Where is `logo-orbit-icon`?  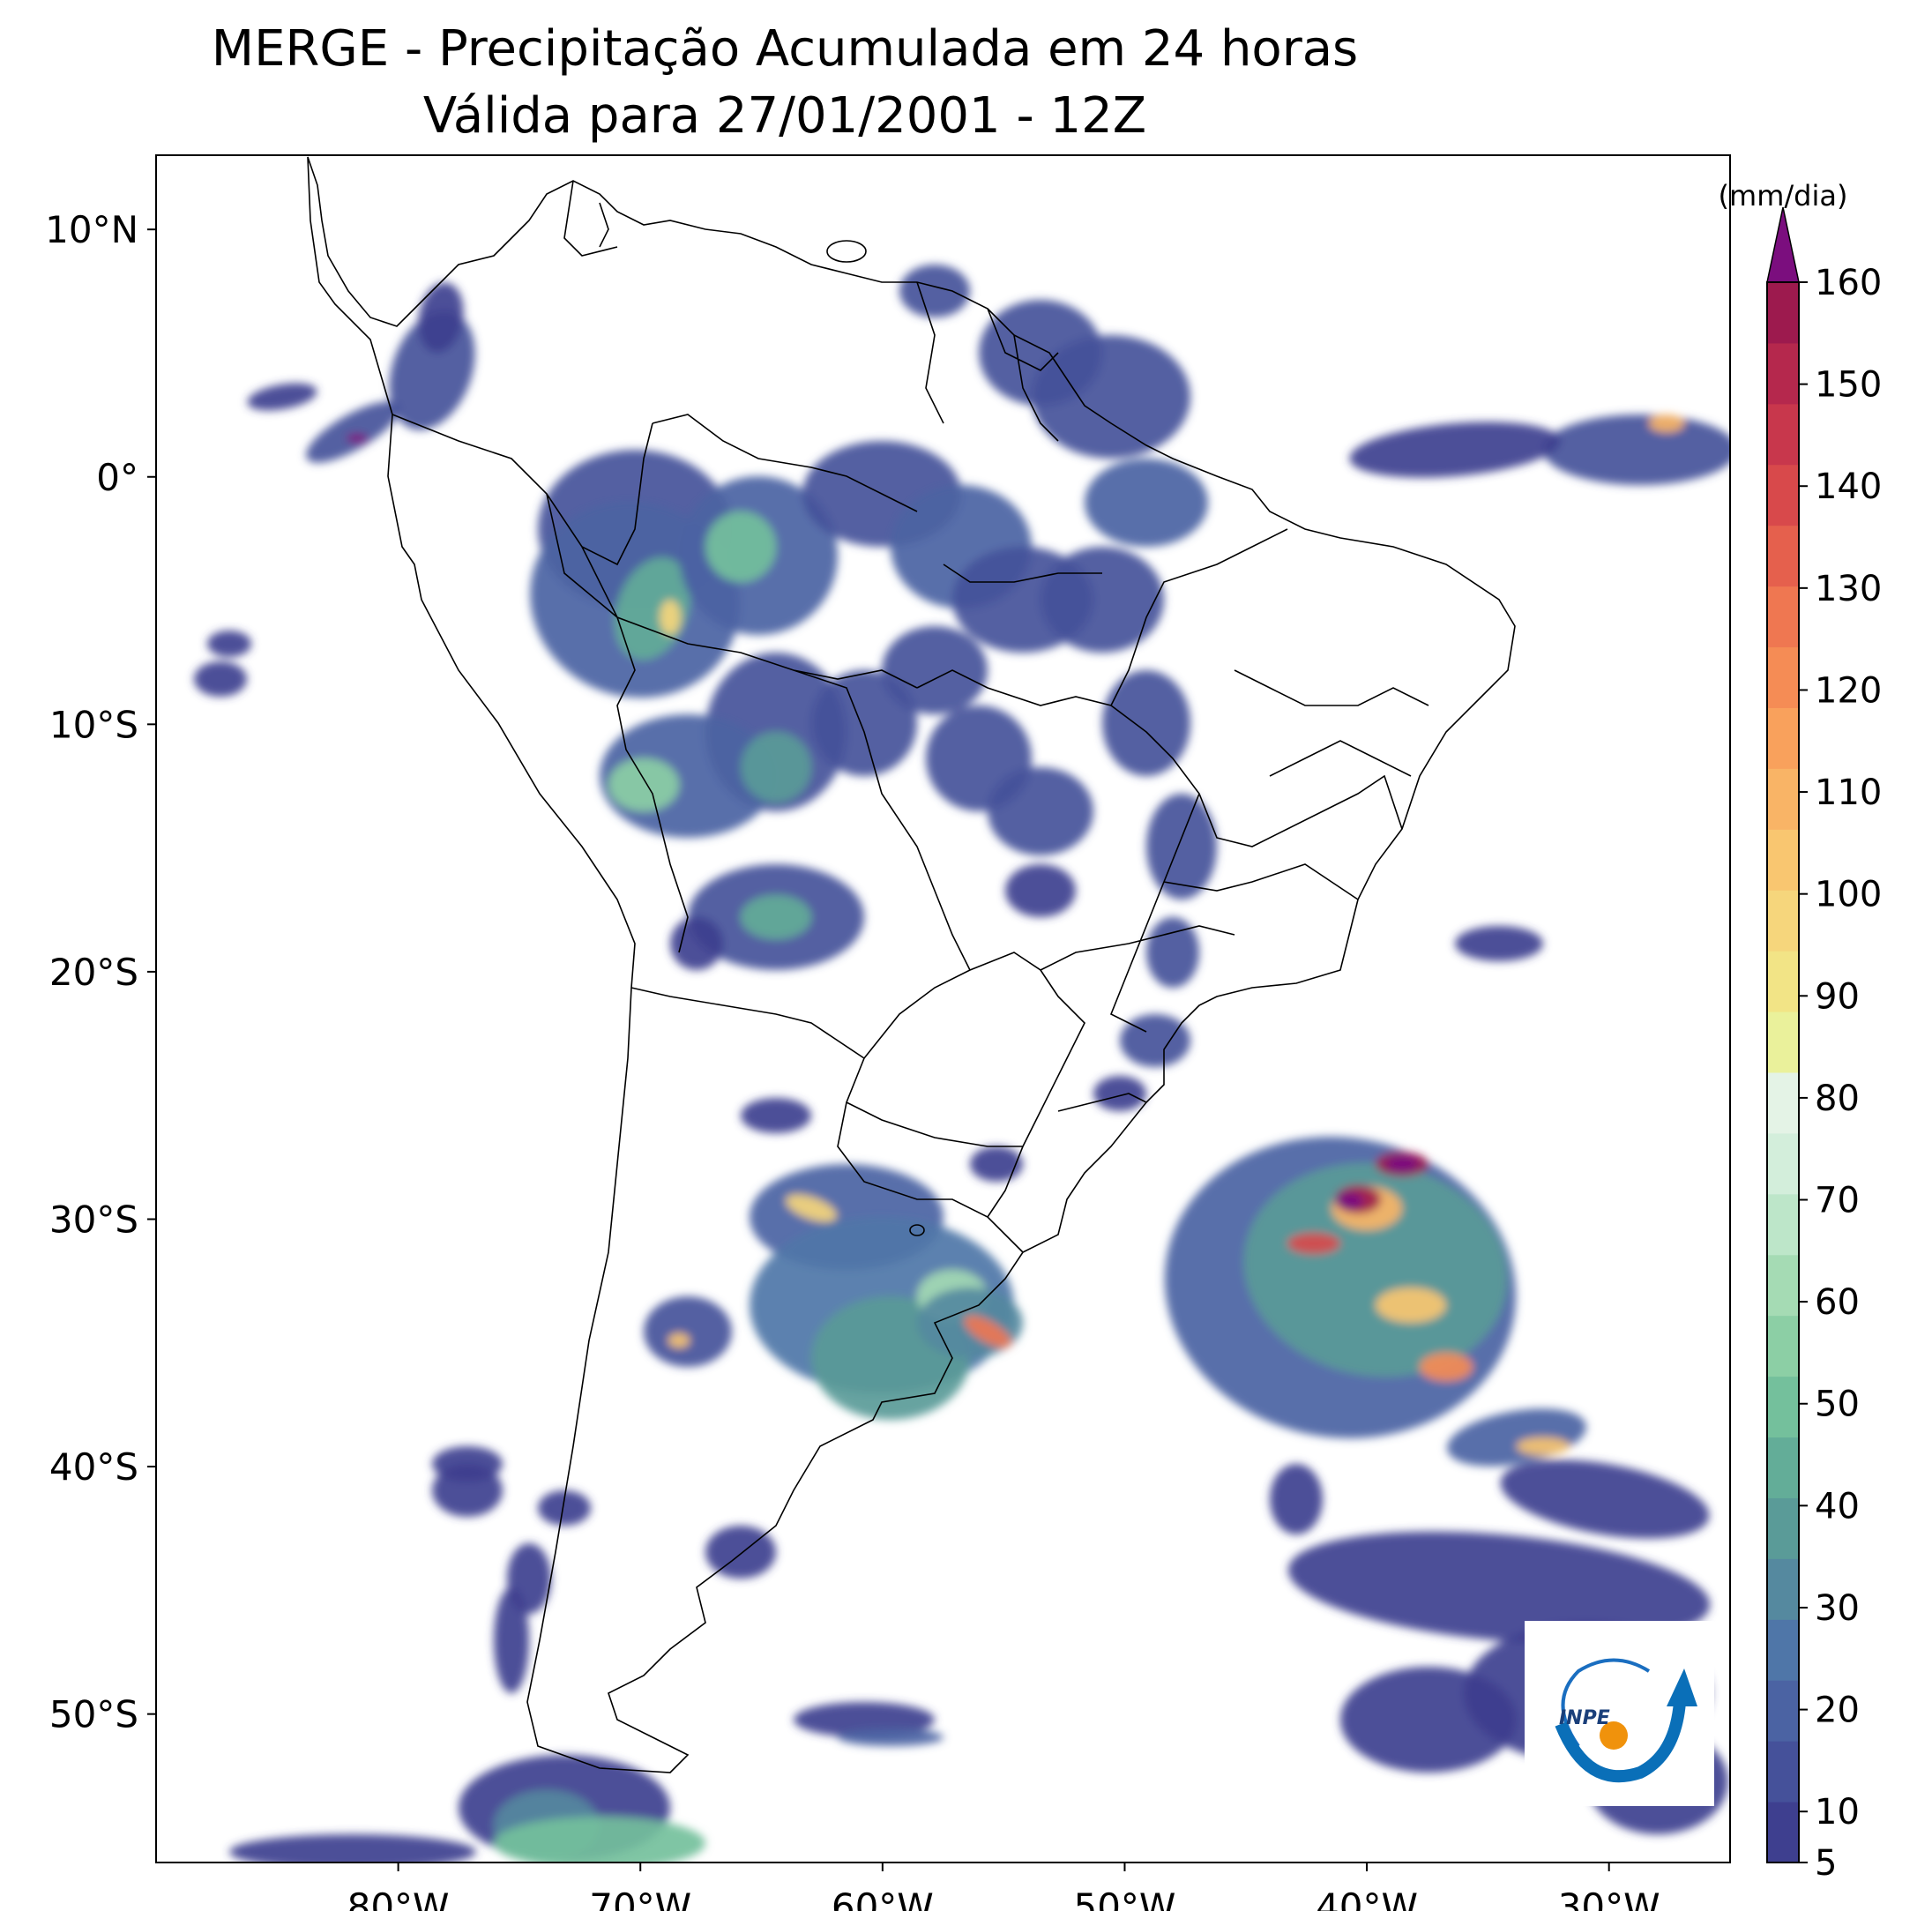
logo-orbit-icon is located at coordinates (1606, 1703).